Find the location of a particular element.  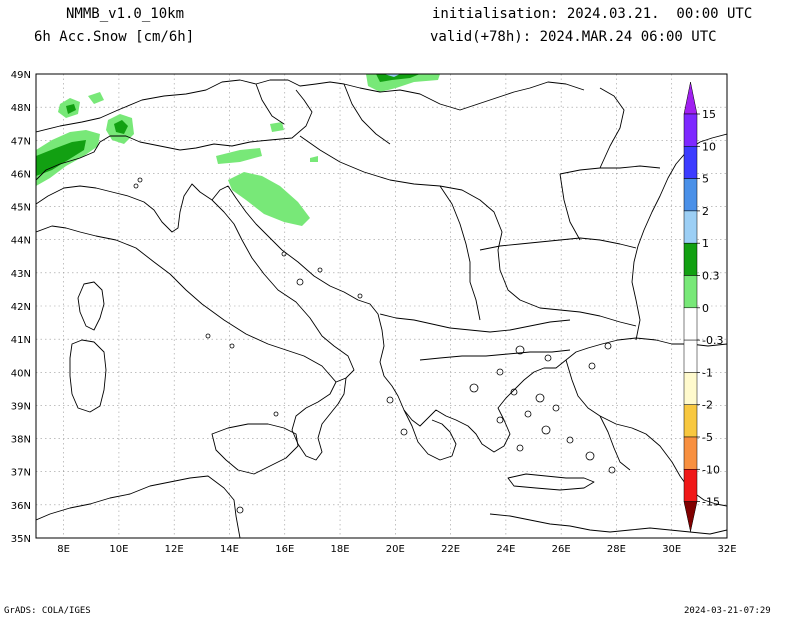

lon-tick-label: 10E is located at coordinates (118, 549).